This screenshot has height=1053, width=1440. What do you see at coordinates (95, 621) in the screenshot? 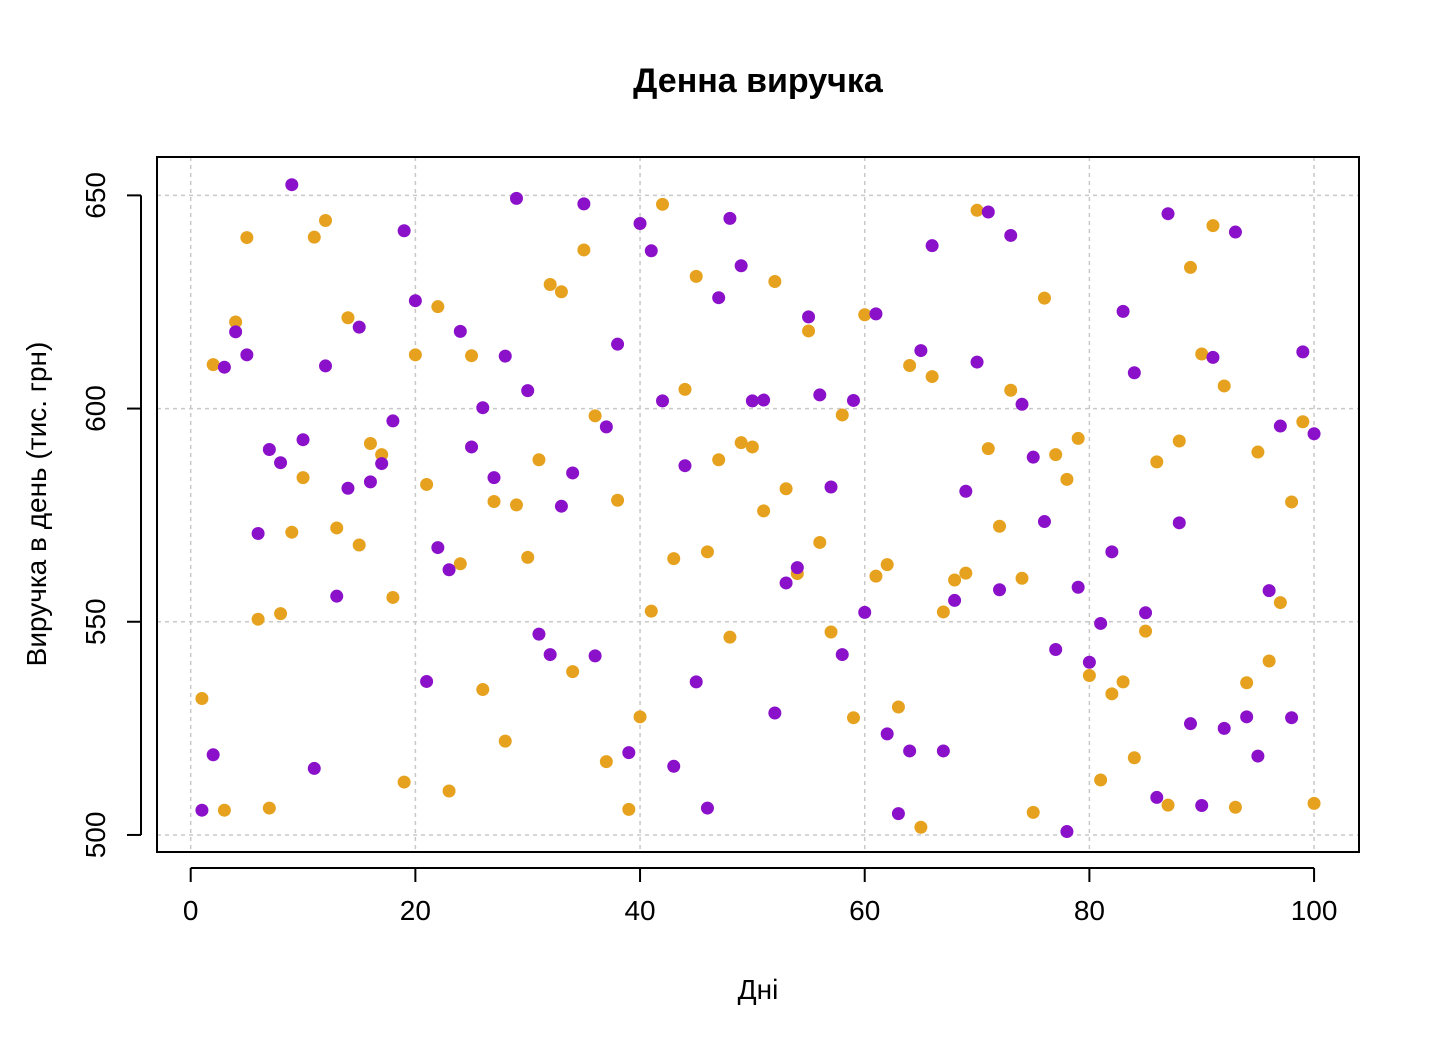
I see `y-tick-label: 550` at bounding box center [95, 621].